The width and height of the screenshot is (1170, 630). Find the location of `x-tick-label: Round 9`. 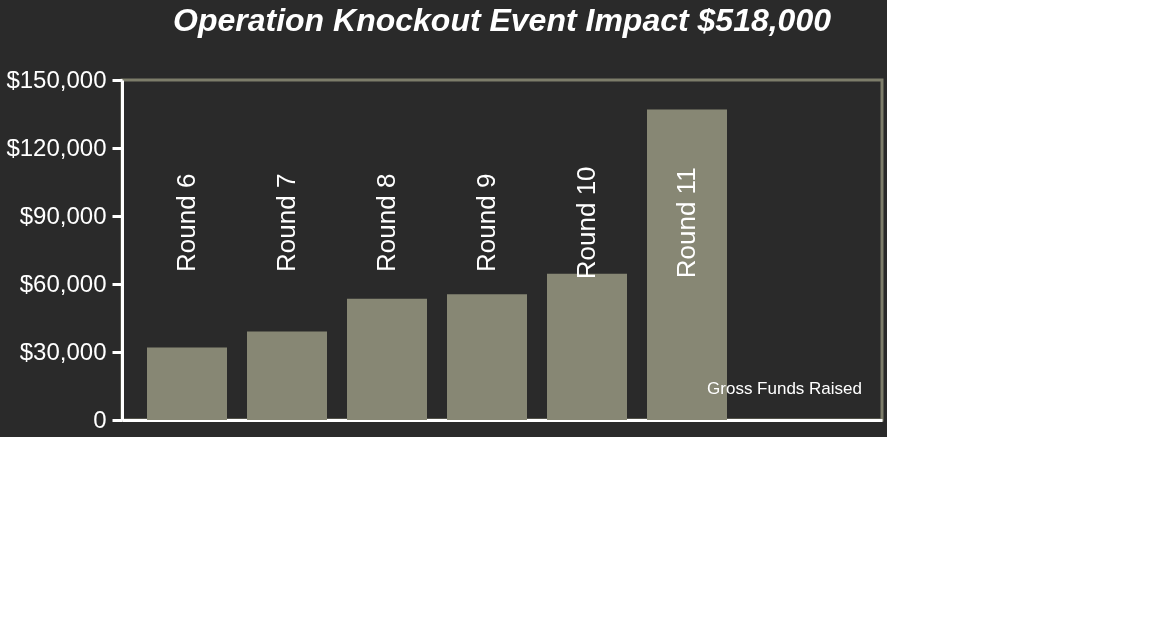

x-tick-label: Round 9 is located at coordinates (486, 222).